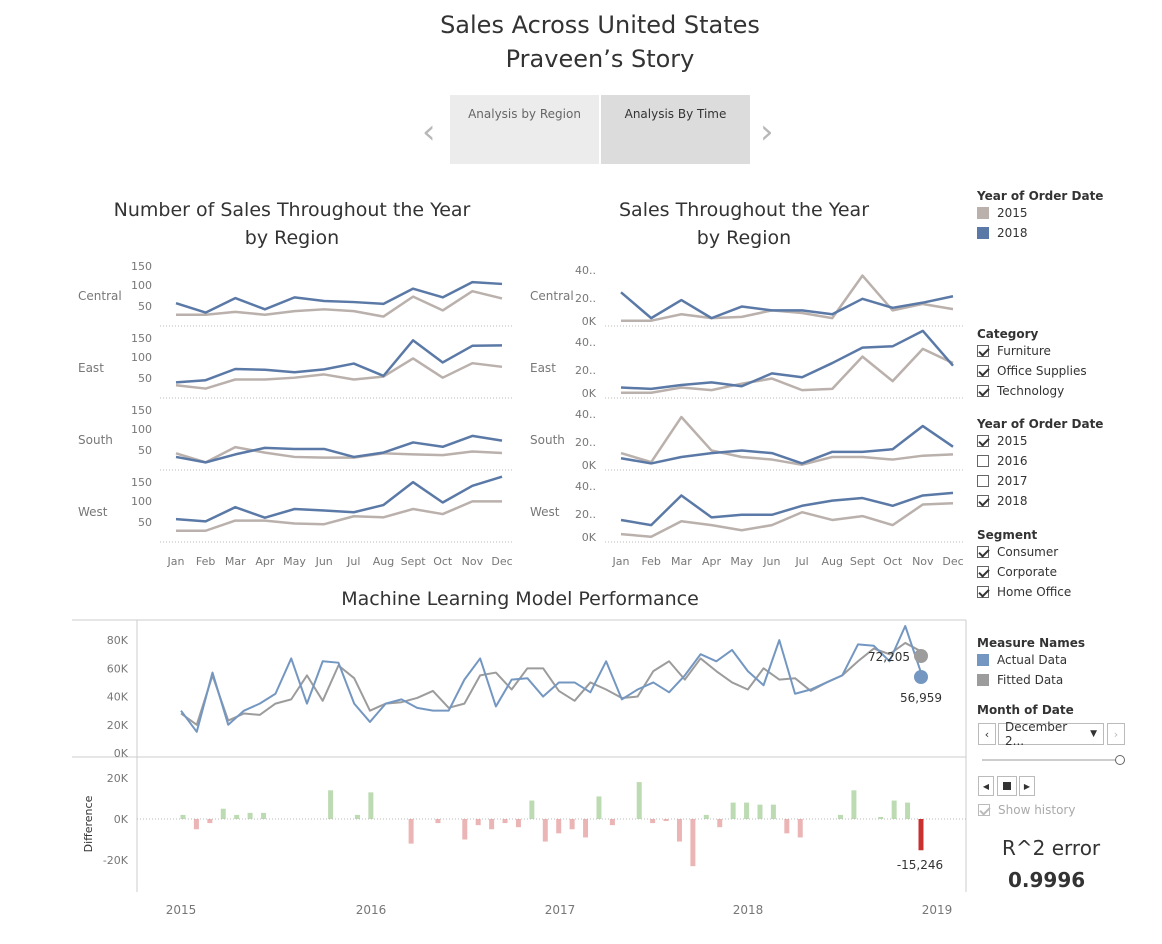 The image size is (1162, 944). Describe the element at coordinates (1031, 643) in the screenshot. I see `legend-measure-title: Measure Names` at that location.